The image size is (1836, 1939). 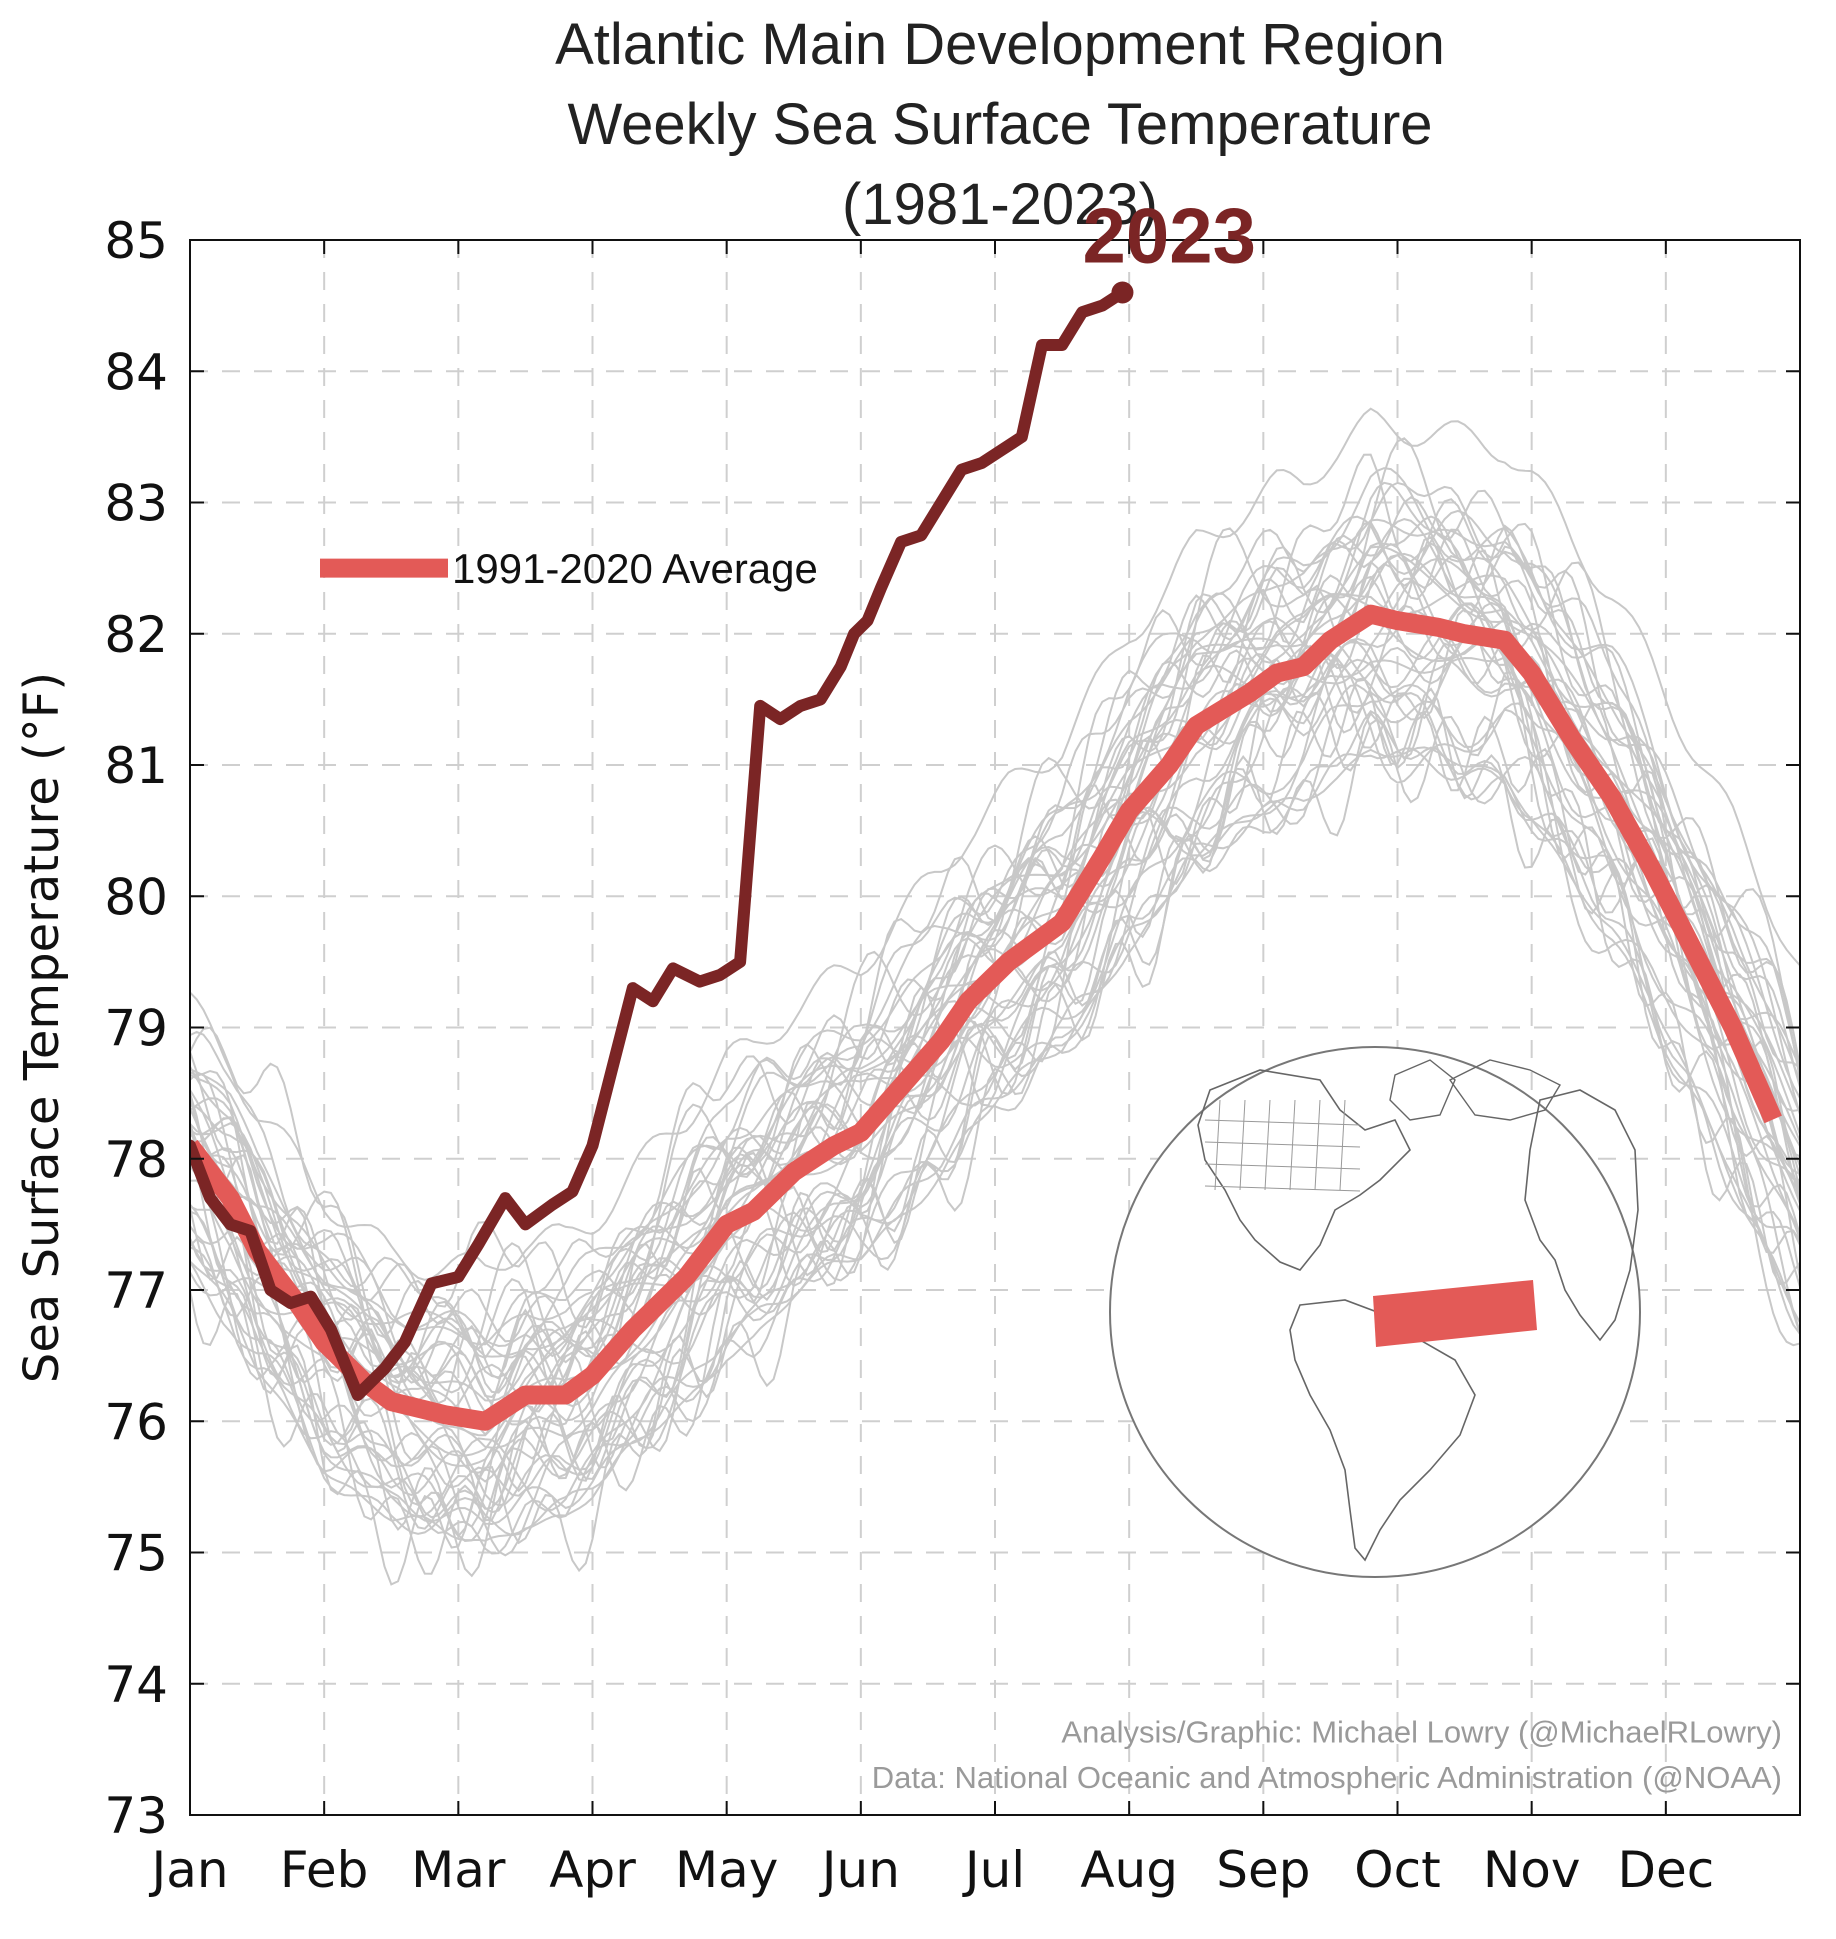 I want to click on y-tick-label: 74, so click(x=136, y=1685).